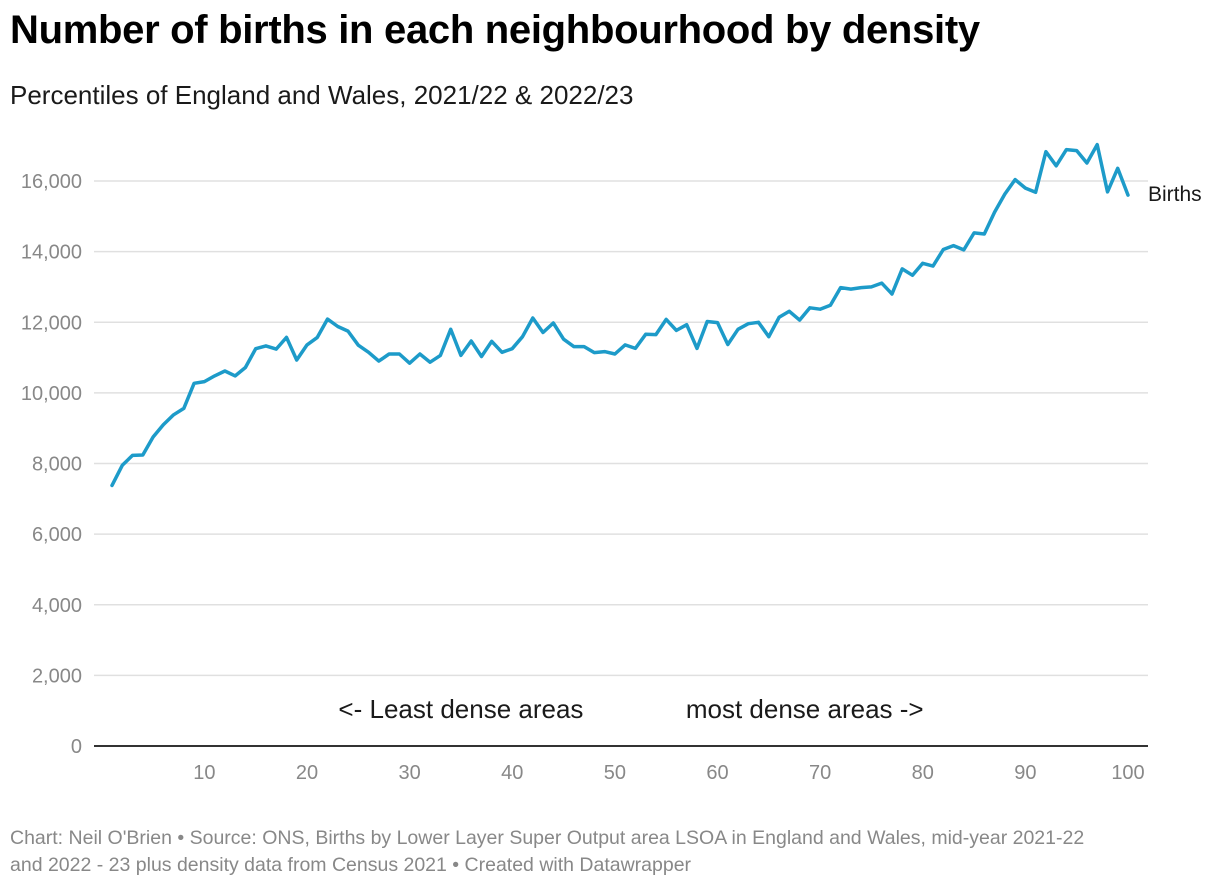 Image resolution: width=1220 pixels, height=888 pixels. I want to click on y-tick-label: 12,000, so click(51, 323).